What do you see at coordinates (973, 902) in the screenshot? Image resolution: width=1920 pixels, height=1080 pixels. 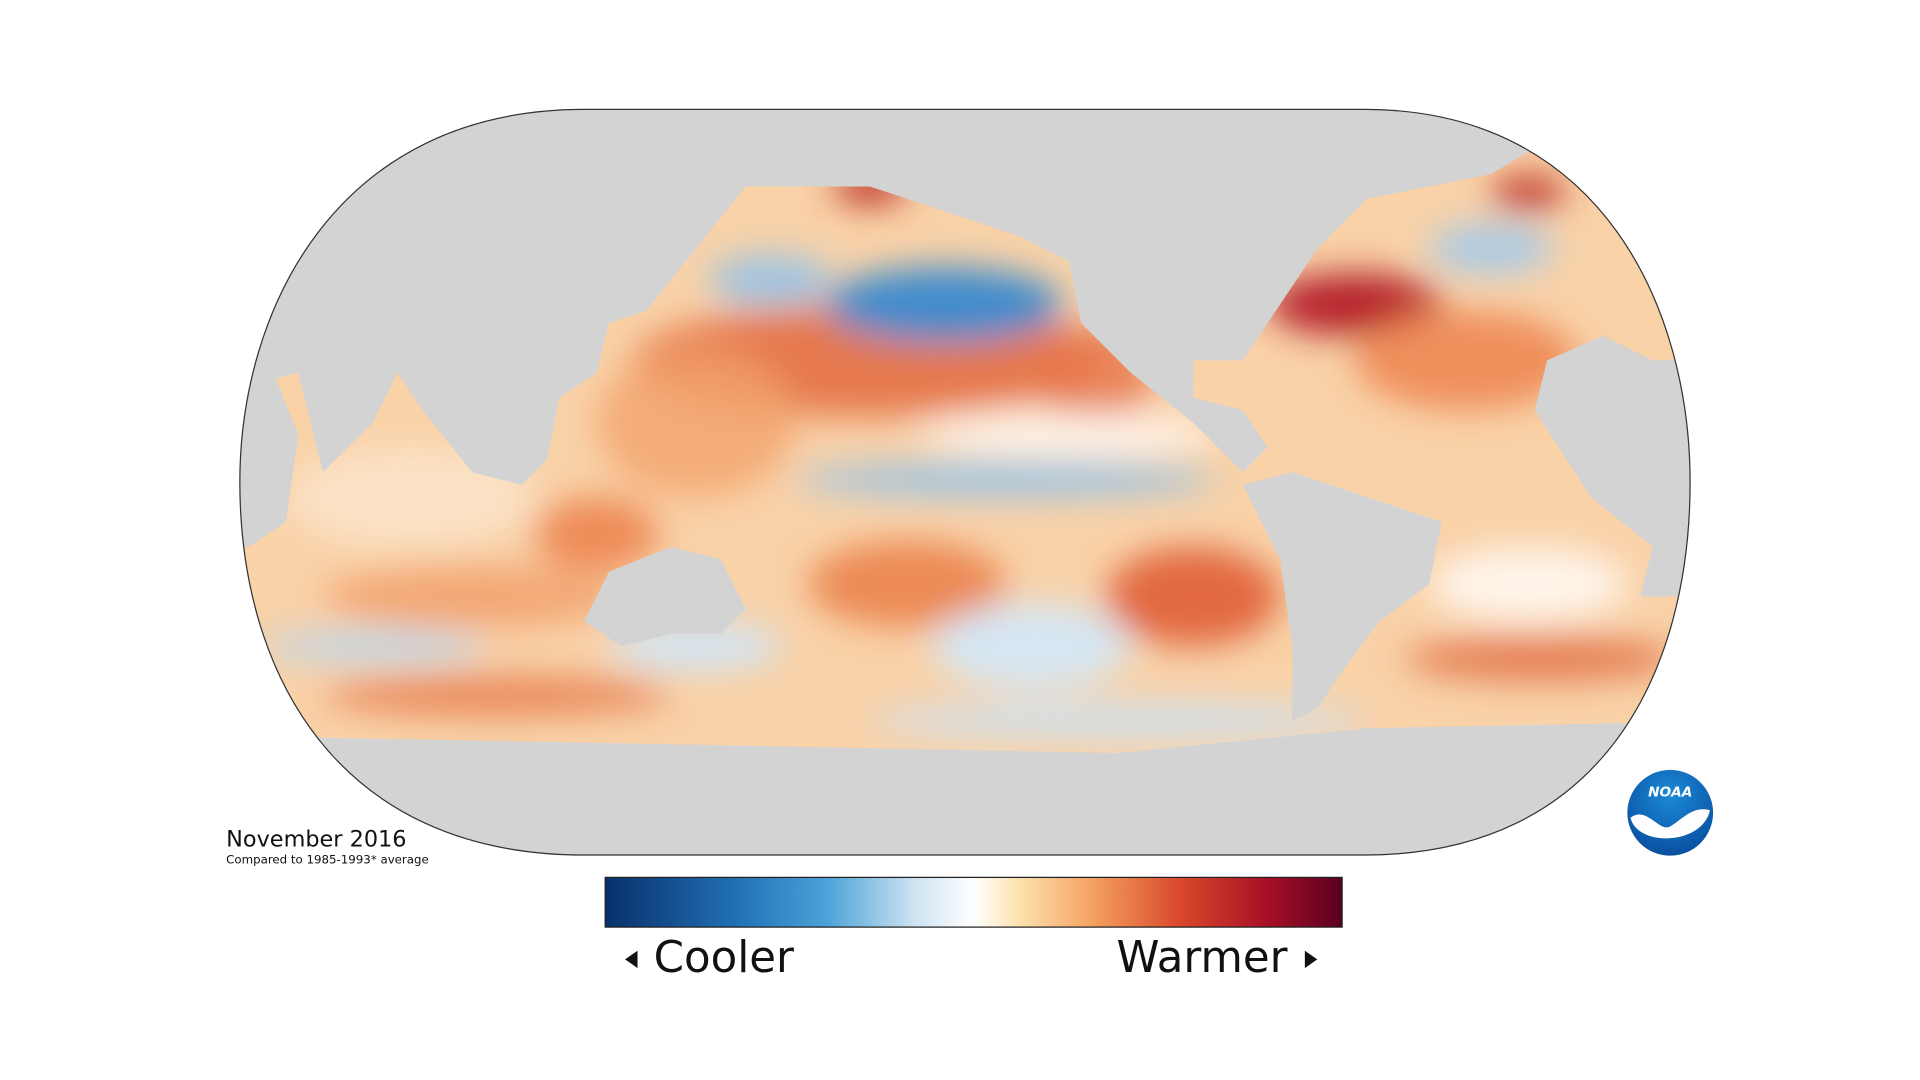 I see `color-bar` at bounding box center [973, 902].